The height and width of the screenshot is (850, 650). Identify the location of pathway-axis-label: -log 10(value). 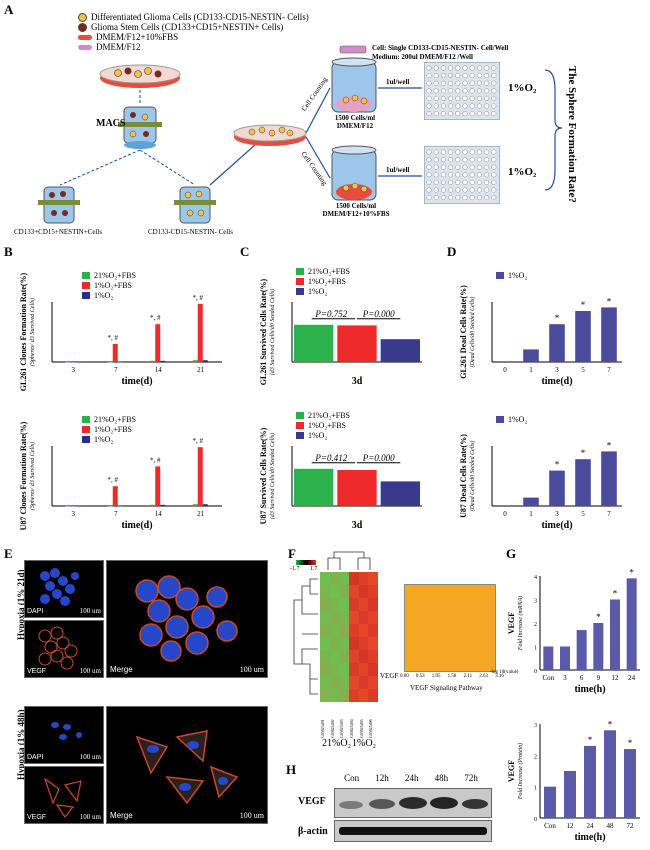
(504, 672).